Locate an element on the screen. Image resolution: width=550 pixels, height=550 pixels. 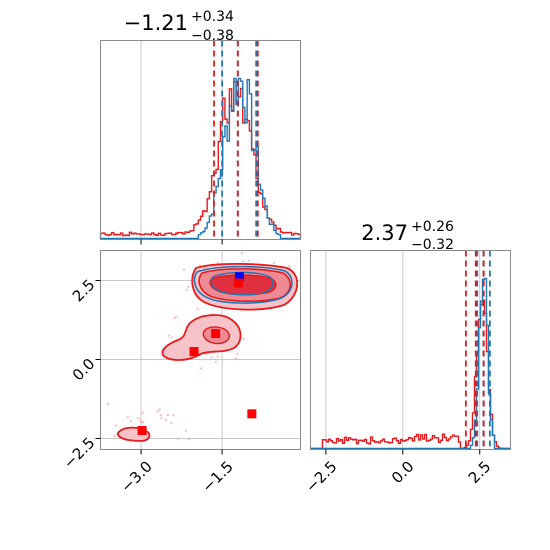
grid-marginal-y is located at coordinates (403, 350).